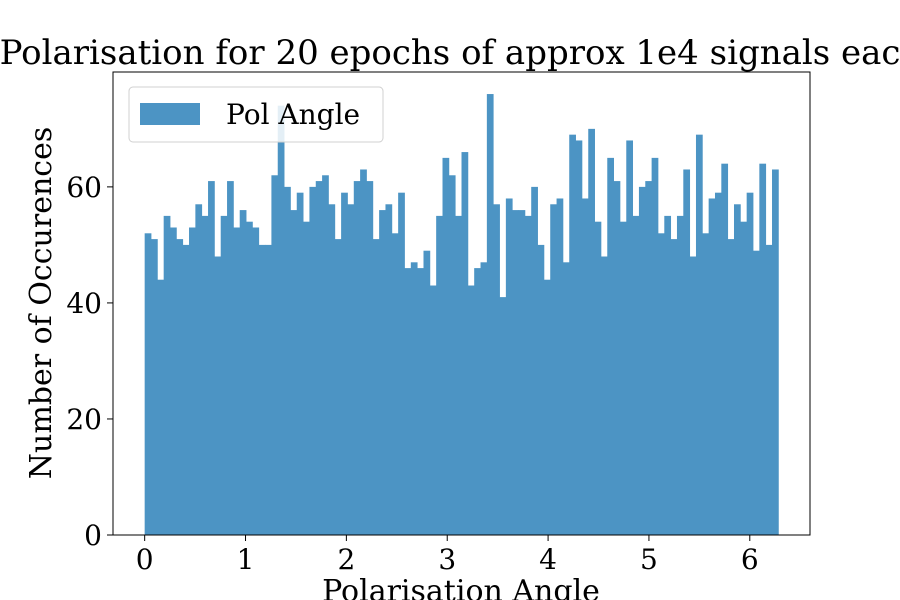 The height and width of the screenshot is (600, 900). Describe the element at coordinates (649, 559) in the screenshot. I see `x-tick-label: 5` at that location.